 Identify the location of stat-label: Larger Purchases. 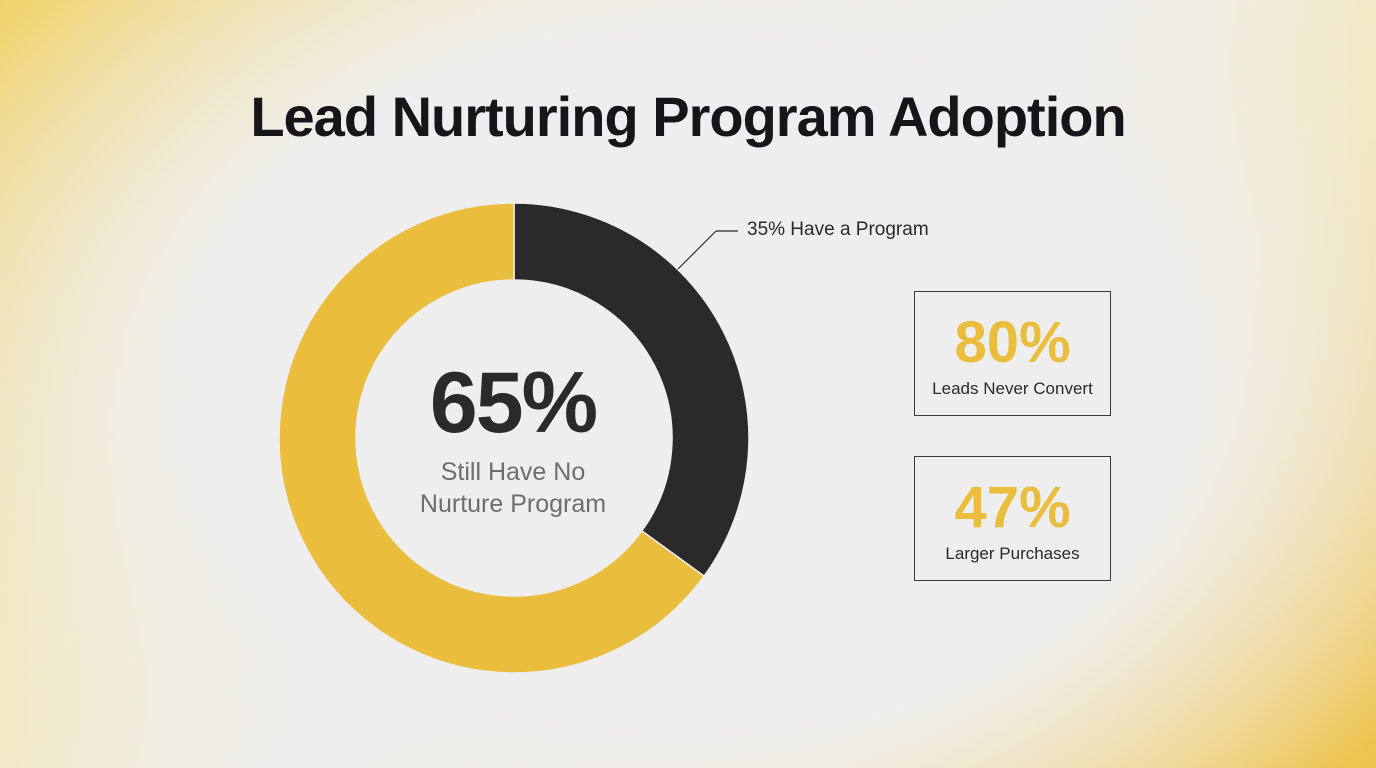
(1012, 553).